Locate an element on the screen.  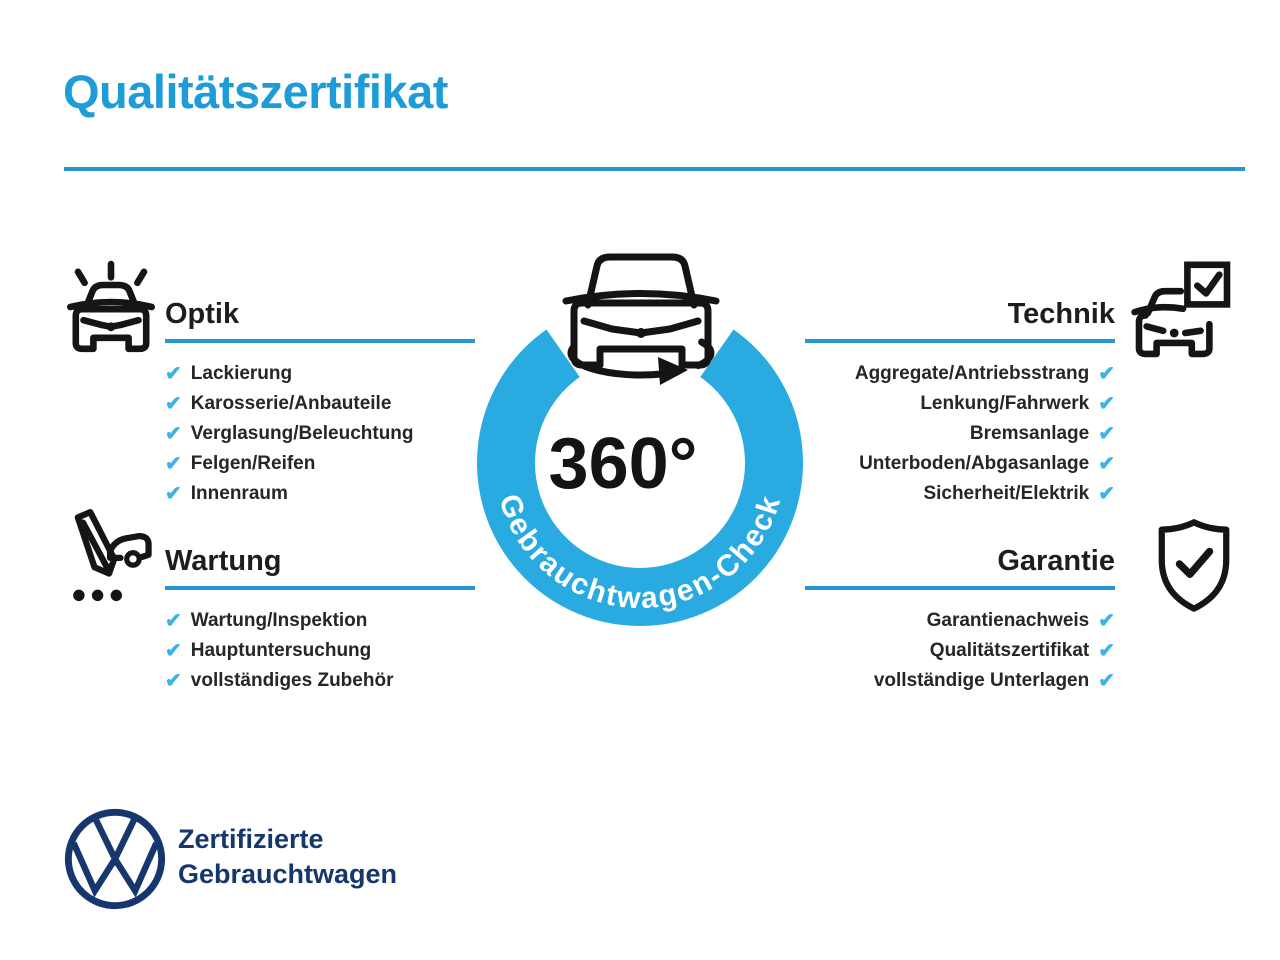
checklist-item-label: Karosserie/Anbauteile is located at coordinates (291, 403).